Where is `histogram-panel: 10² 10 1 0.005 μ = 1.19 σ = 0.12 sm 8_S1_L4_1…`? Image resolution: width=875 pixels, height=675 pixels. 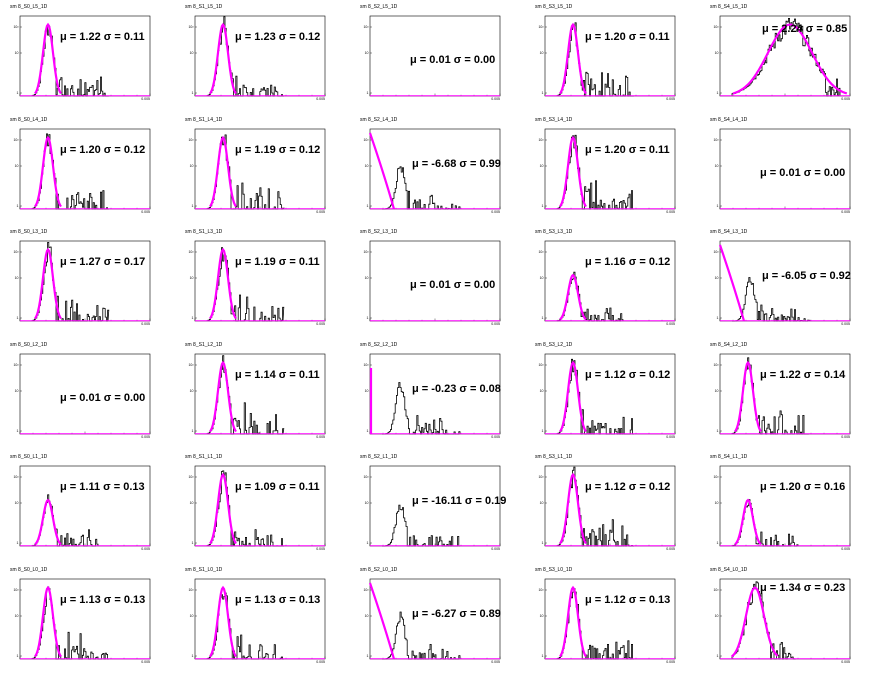 histogram-panel: 10² 10 1 0.005 μ = 1.19 σ = 0.12 sm 8_S1_L4_1… is located at coordinates (262, 169).